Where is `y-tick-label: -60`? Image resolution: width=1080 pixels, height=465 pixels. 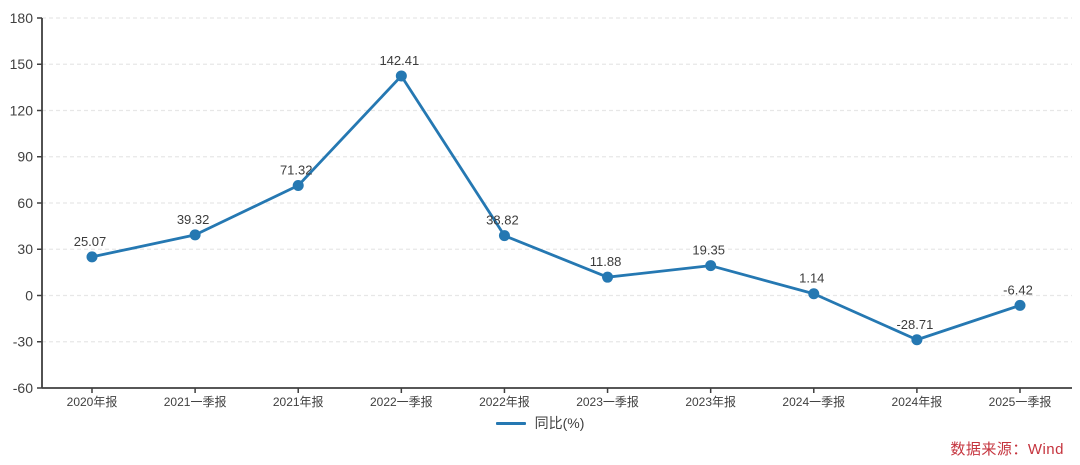
y-tick-label: -60 is located at coordinates (23, 388).